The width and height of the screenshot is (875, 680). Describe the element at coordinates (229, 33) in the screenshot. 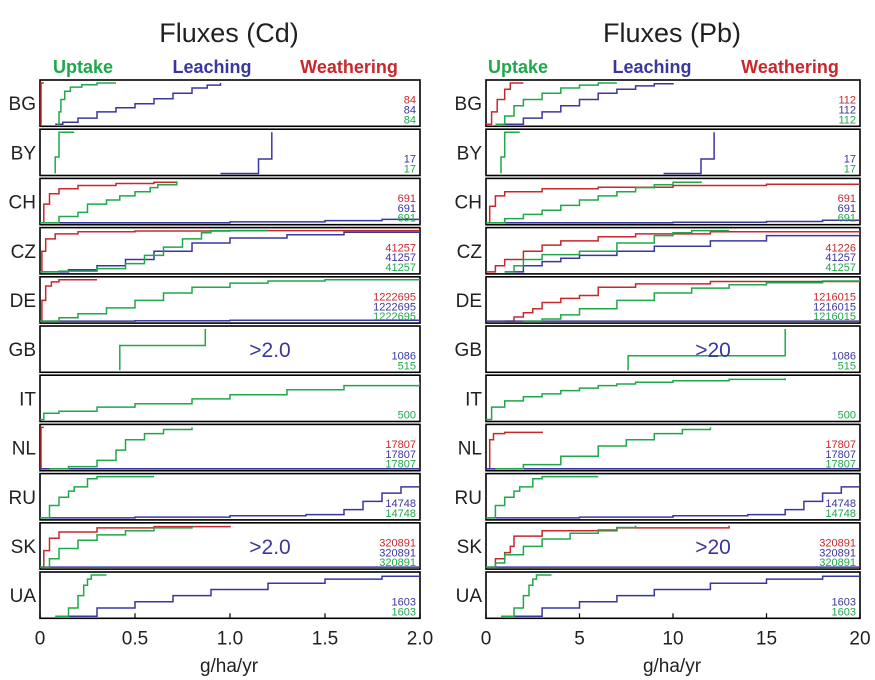

I see `chart-title: Fluxes (Cd)` at that location.